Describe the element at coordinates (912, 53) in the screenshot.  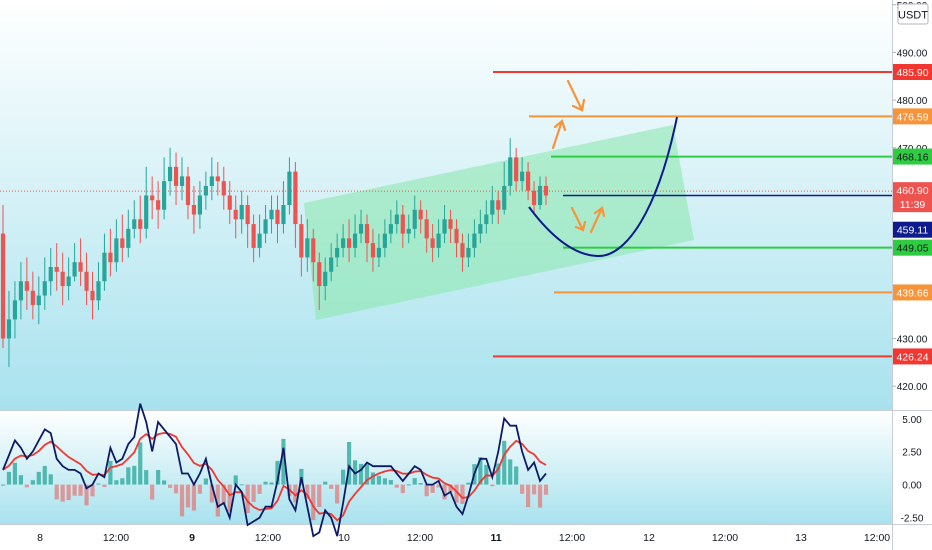
I see `price-tick-label: 490.00` at that location.